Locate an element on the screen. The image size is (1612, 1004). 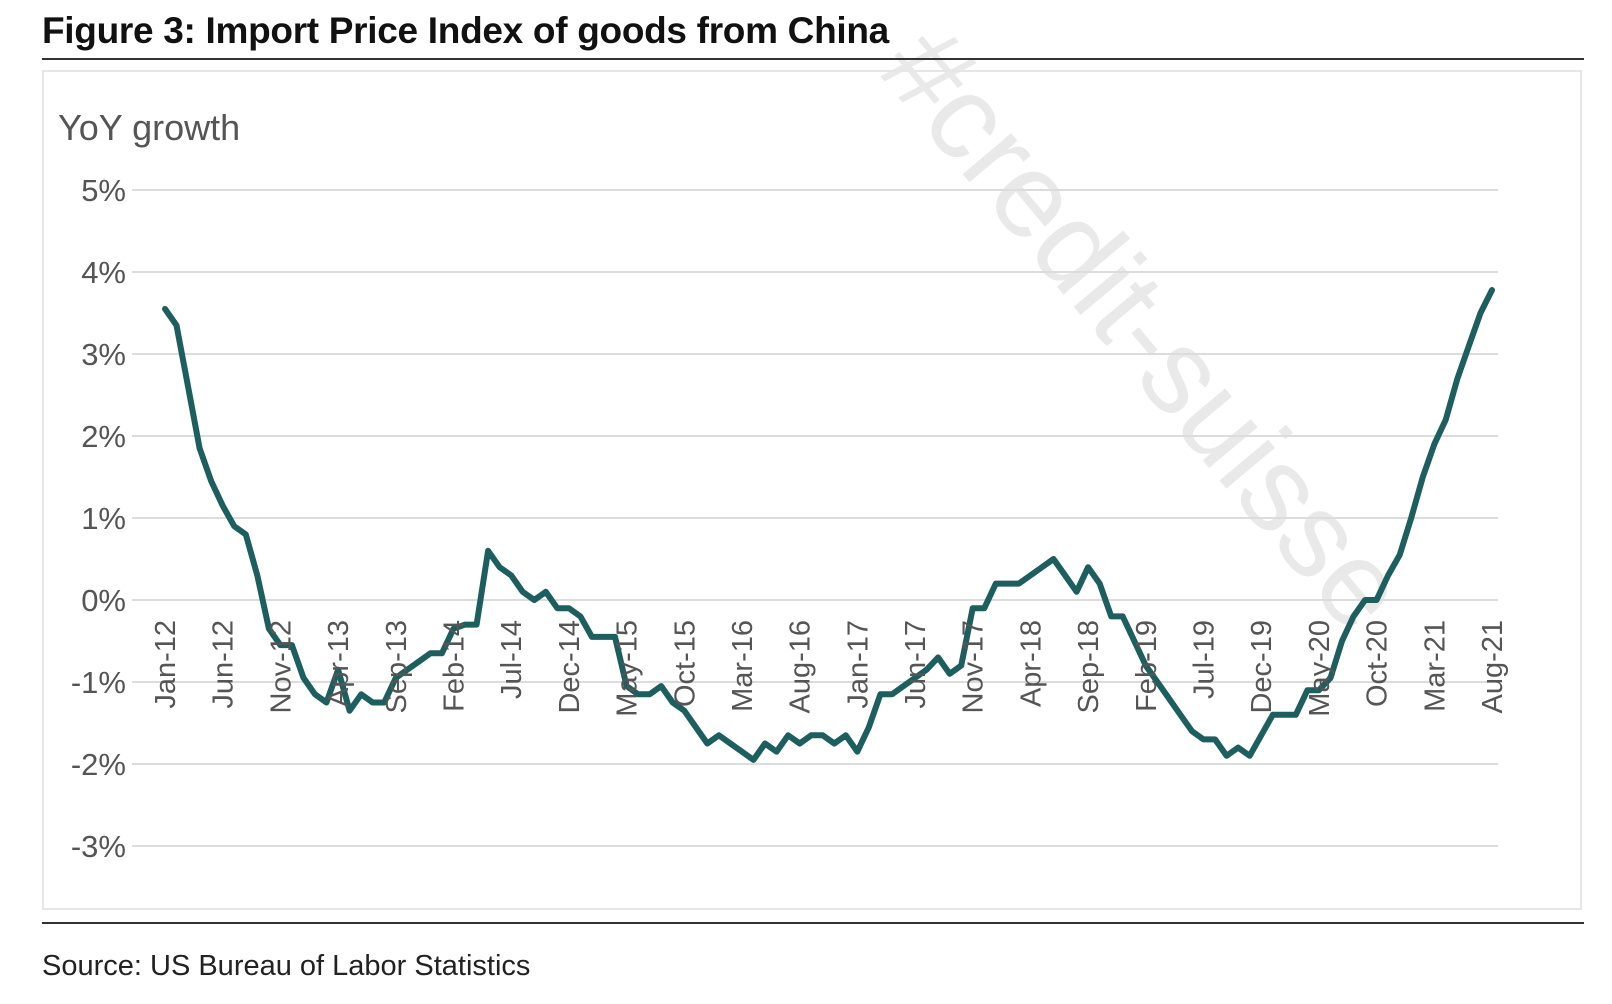
x-tick-label: Aug-21 is located at coordinates (1493, 667).